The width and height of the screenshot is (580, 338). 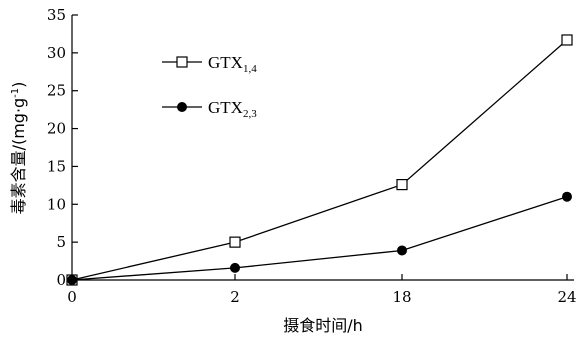 What do you see at coordinates (72, 297) in the screenshot?
I see `x-tick-label-0: 0` at bounding box center [72, 297].